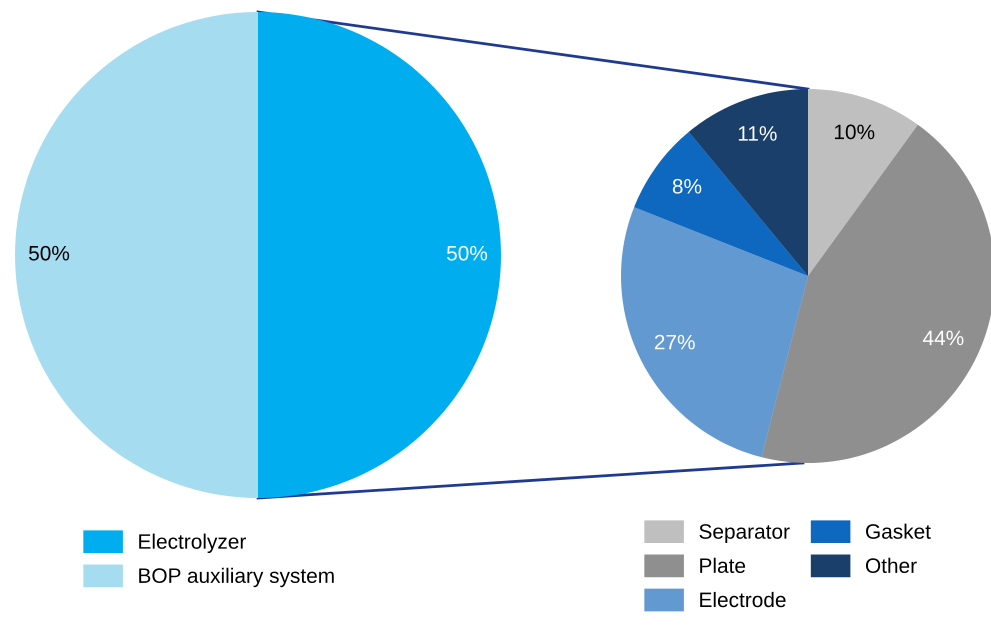  Describe the element at coordinates (757, 133) in the screenshot. I see `data-label: 11%` at that location.